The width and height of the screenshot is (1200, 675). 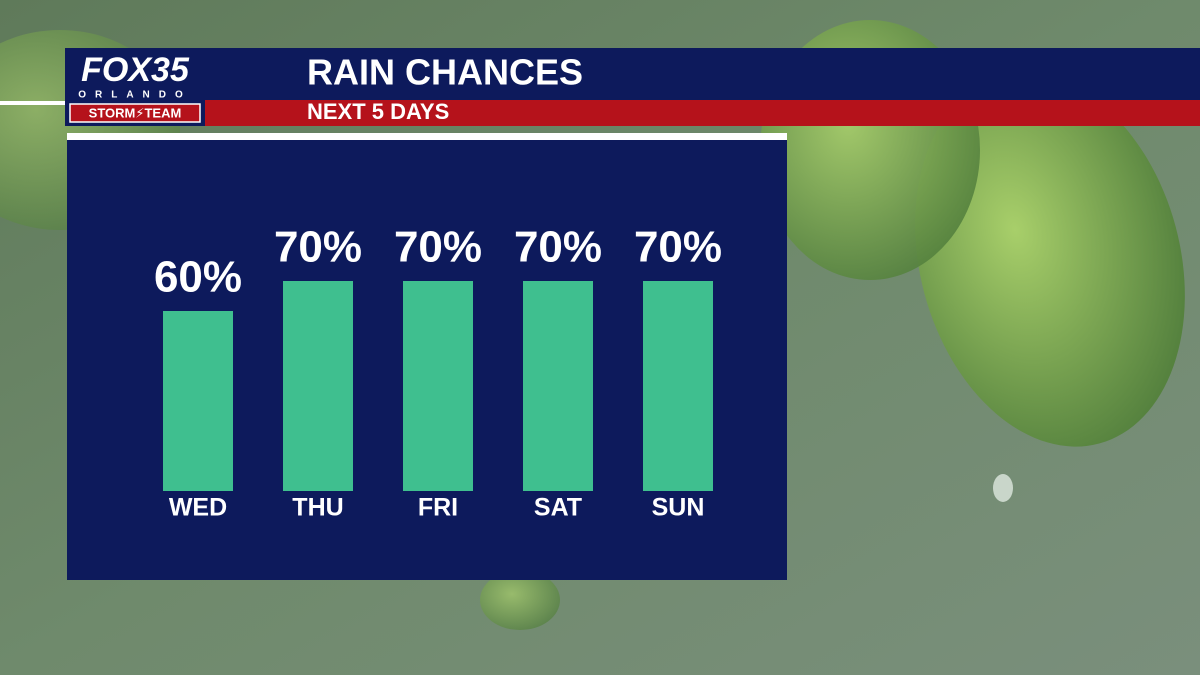 What do you see at coordinates (1003, 488) in the screenshot?
I see `droplet` at bounding box center [1003, 488].